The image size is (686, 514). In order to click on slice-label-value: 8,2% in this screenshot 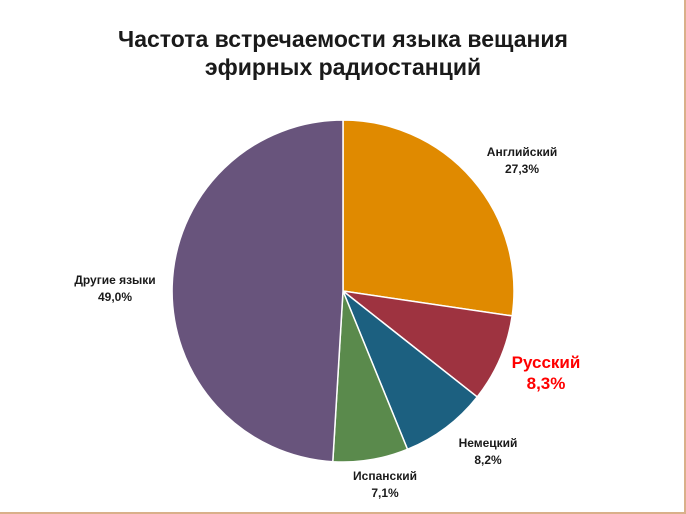, I will do `click(488, 460)`.